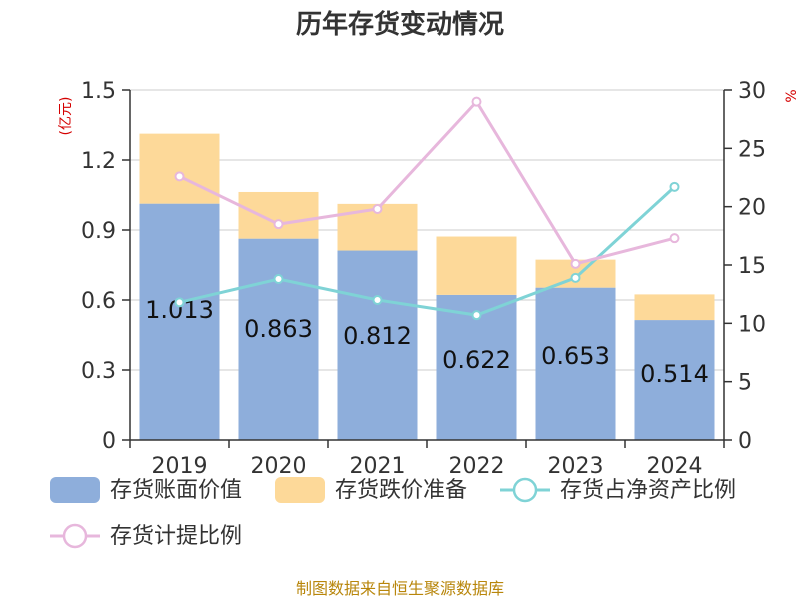 This screenshot has width=800, height=600. I want to click on x-tick-label: 2024, so click(675, 466).